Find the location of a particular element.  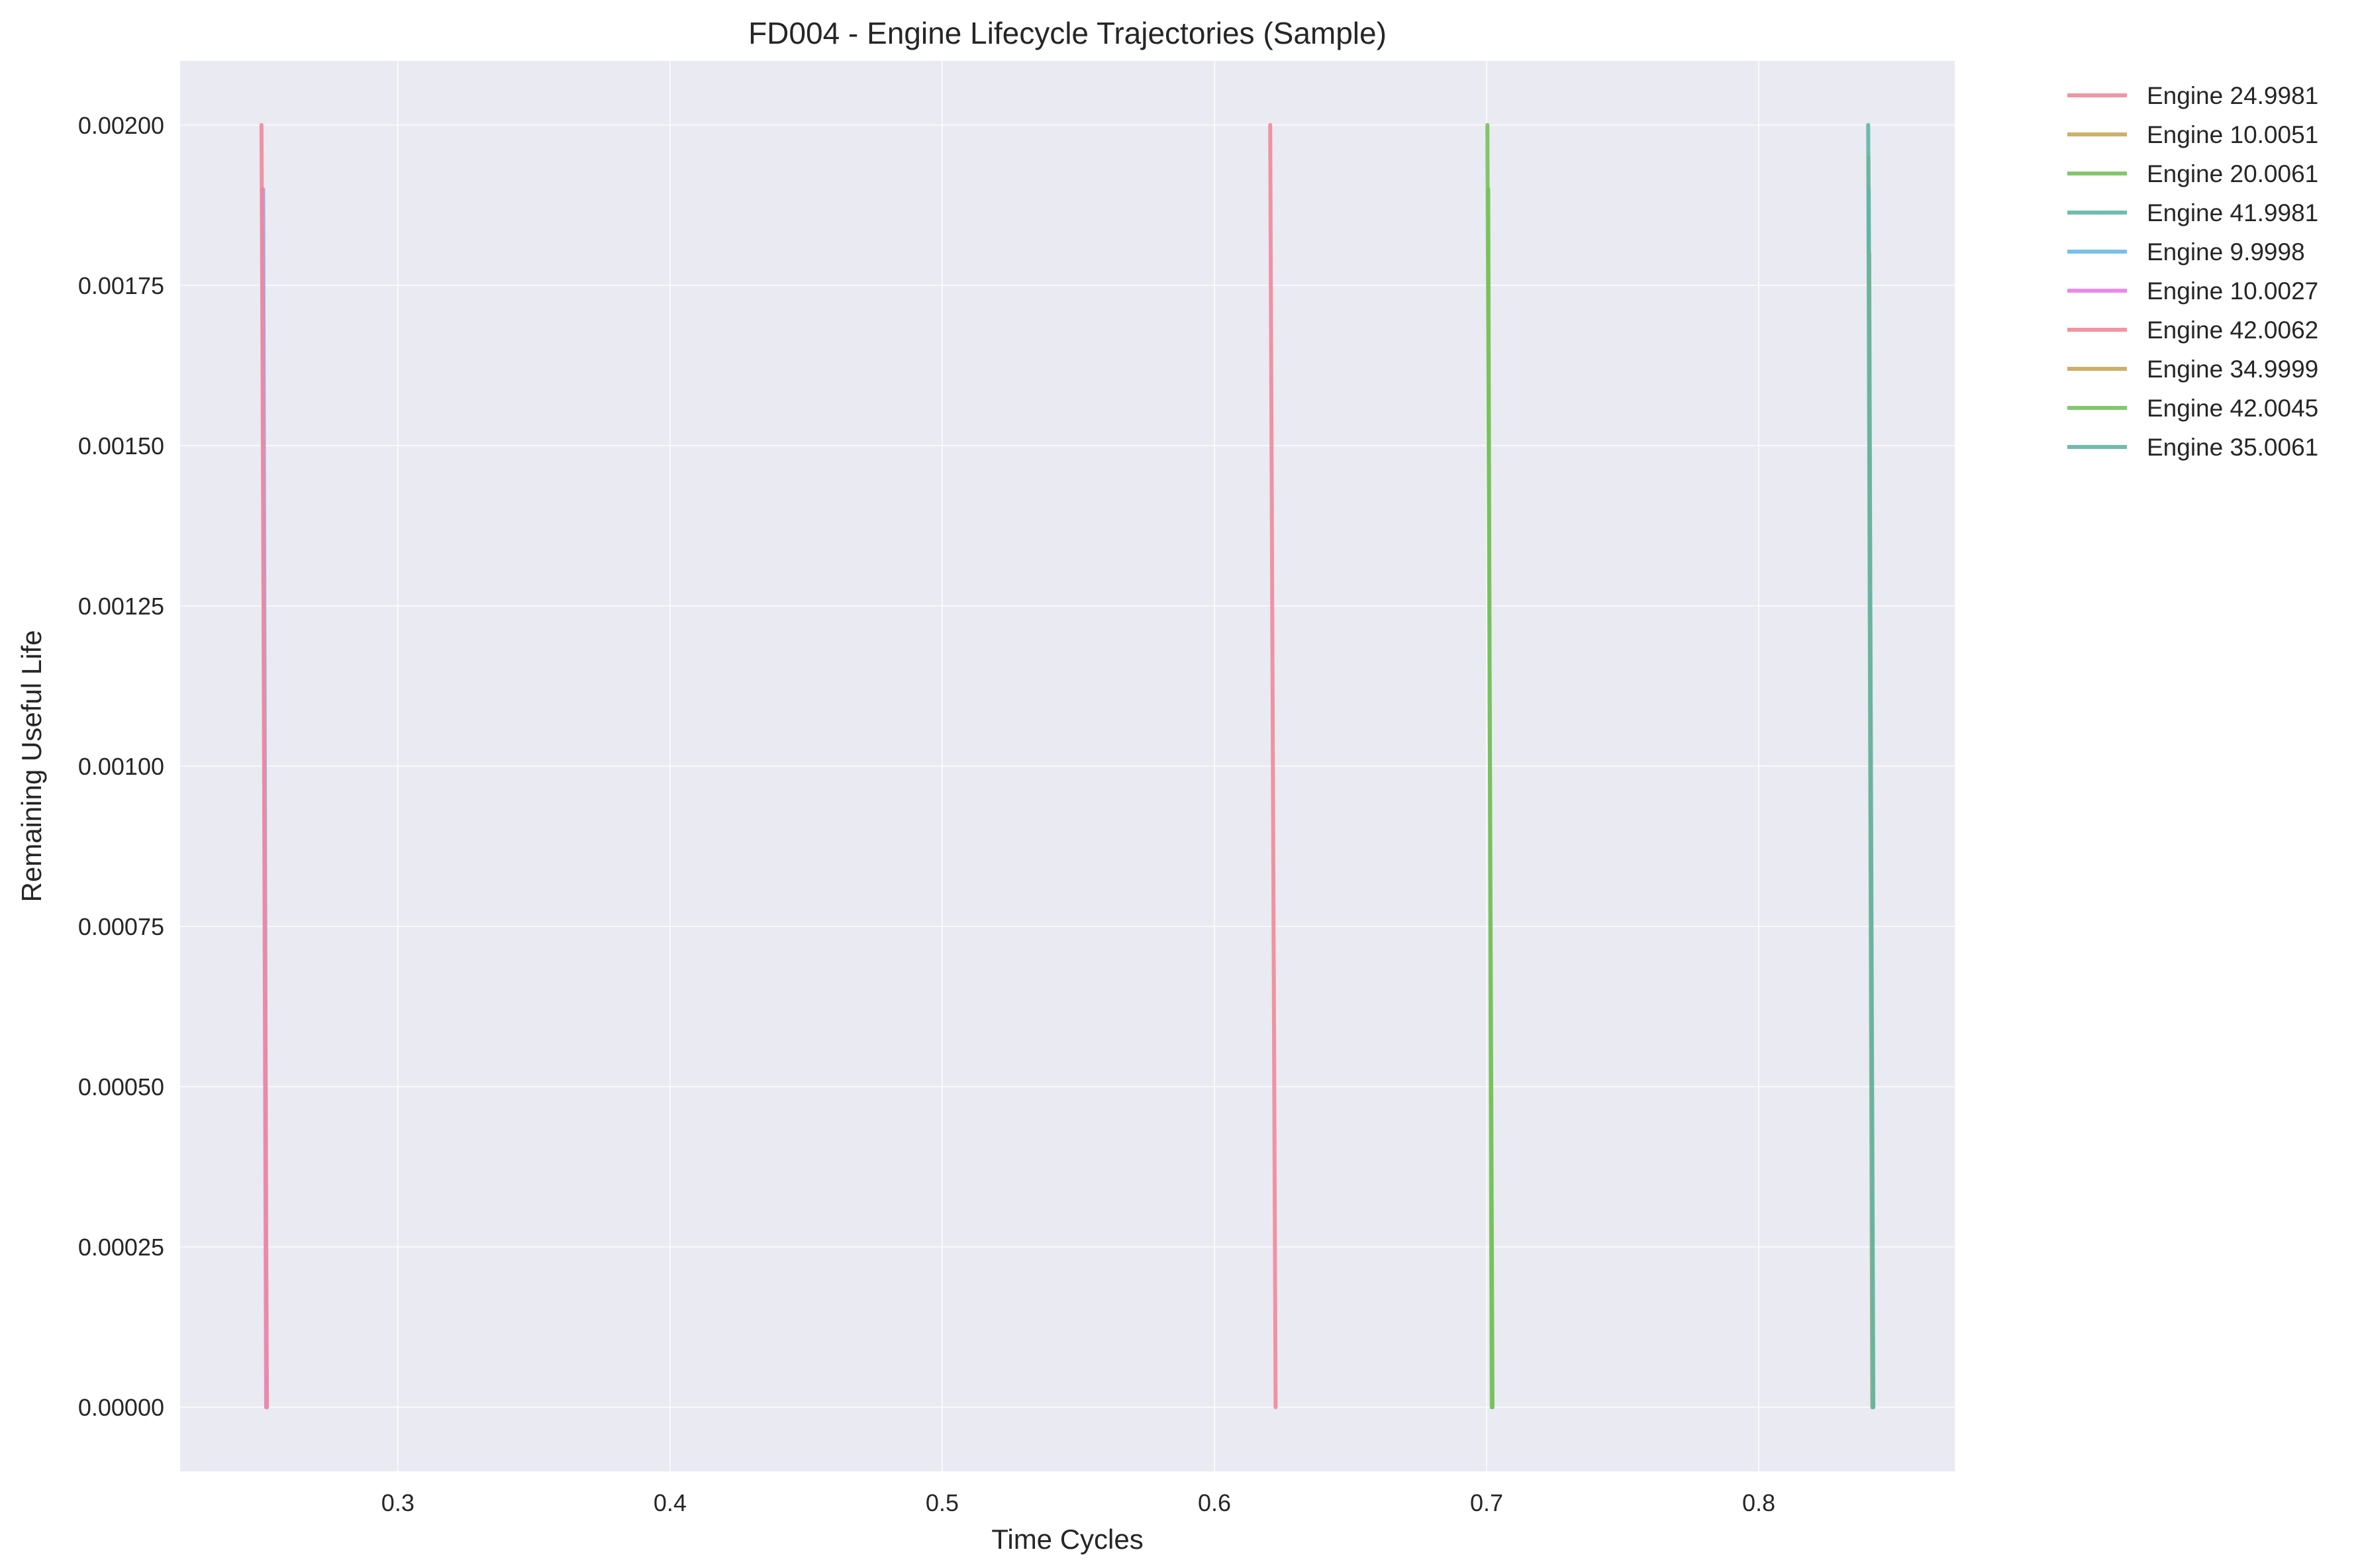

x-tick-label: 0.6 is located at coordinates (1214, 1502).